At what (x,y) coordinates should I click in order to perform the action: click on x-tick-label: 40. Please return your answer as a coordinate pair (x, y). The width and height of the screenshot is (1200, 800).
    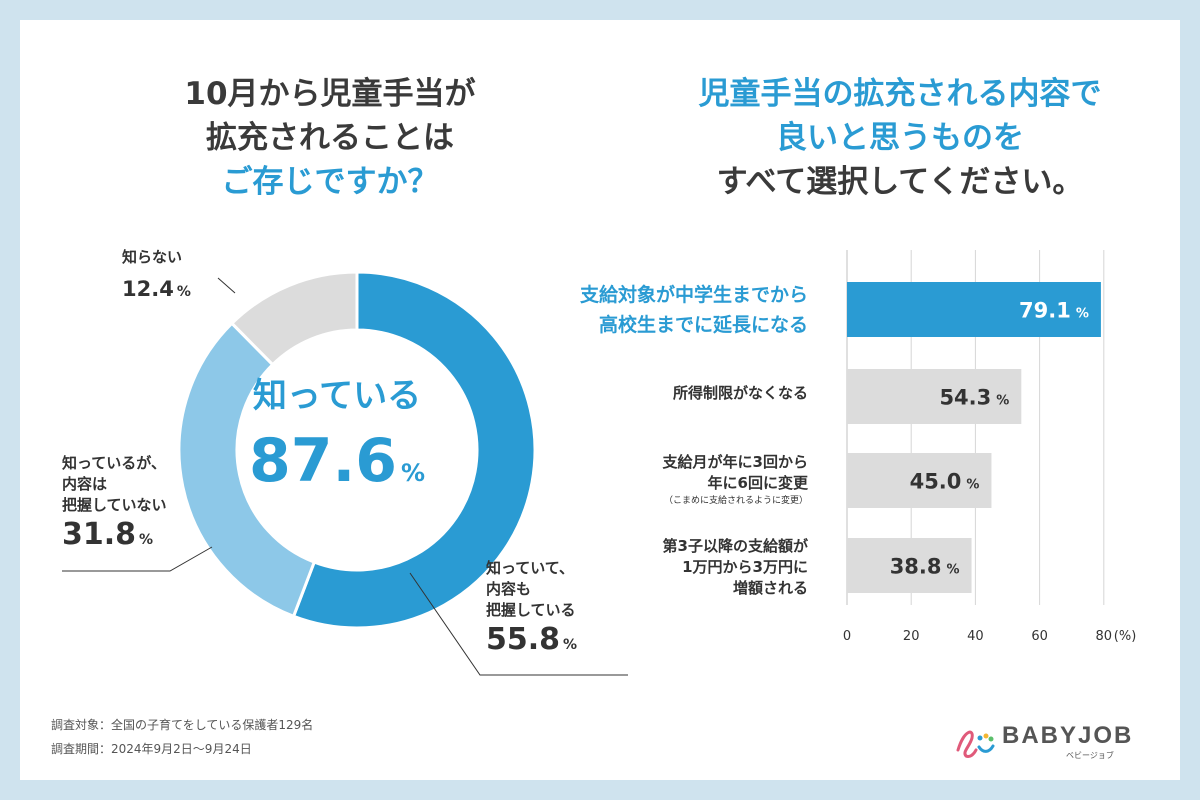
    Looking at the image, I should click on (975, 636).